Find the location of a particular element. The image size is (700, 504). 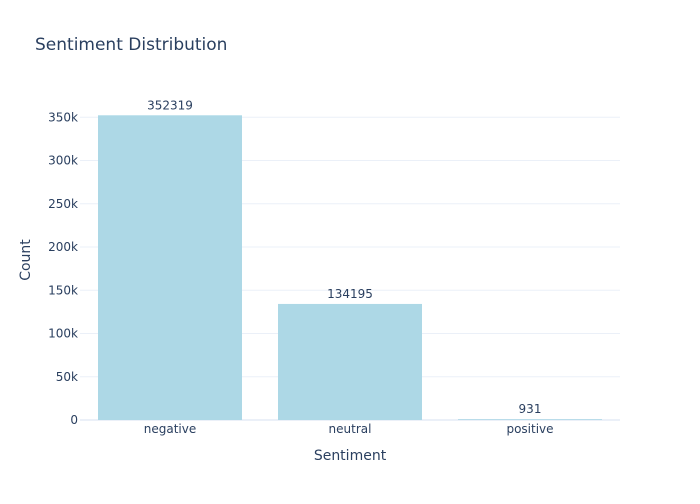

bar-neutral is located at coordinates (350, 361).